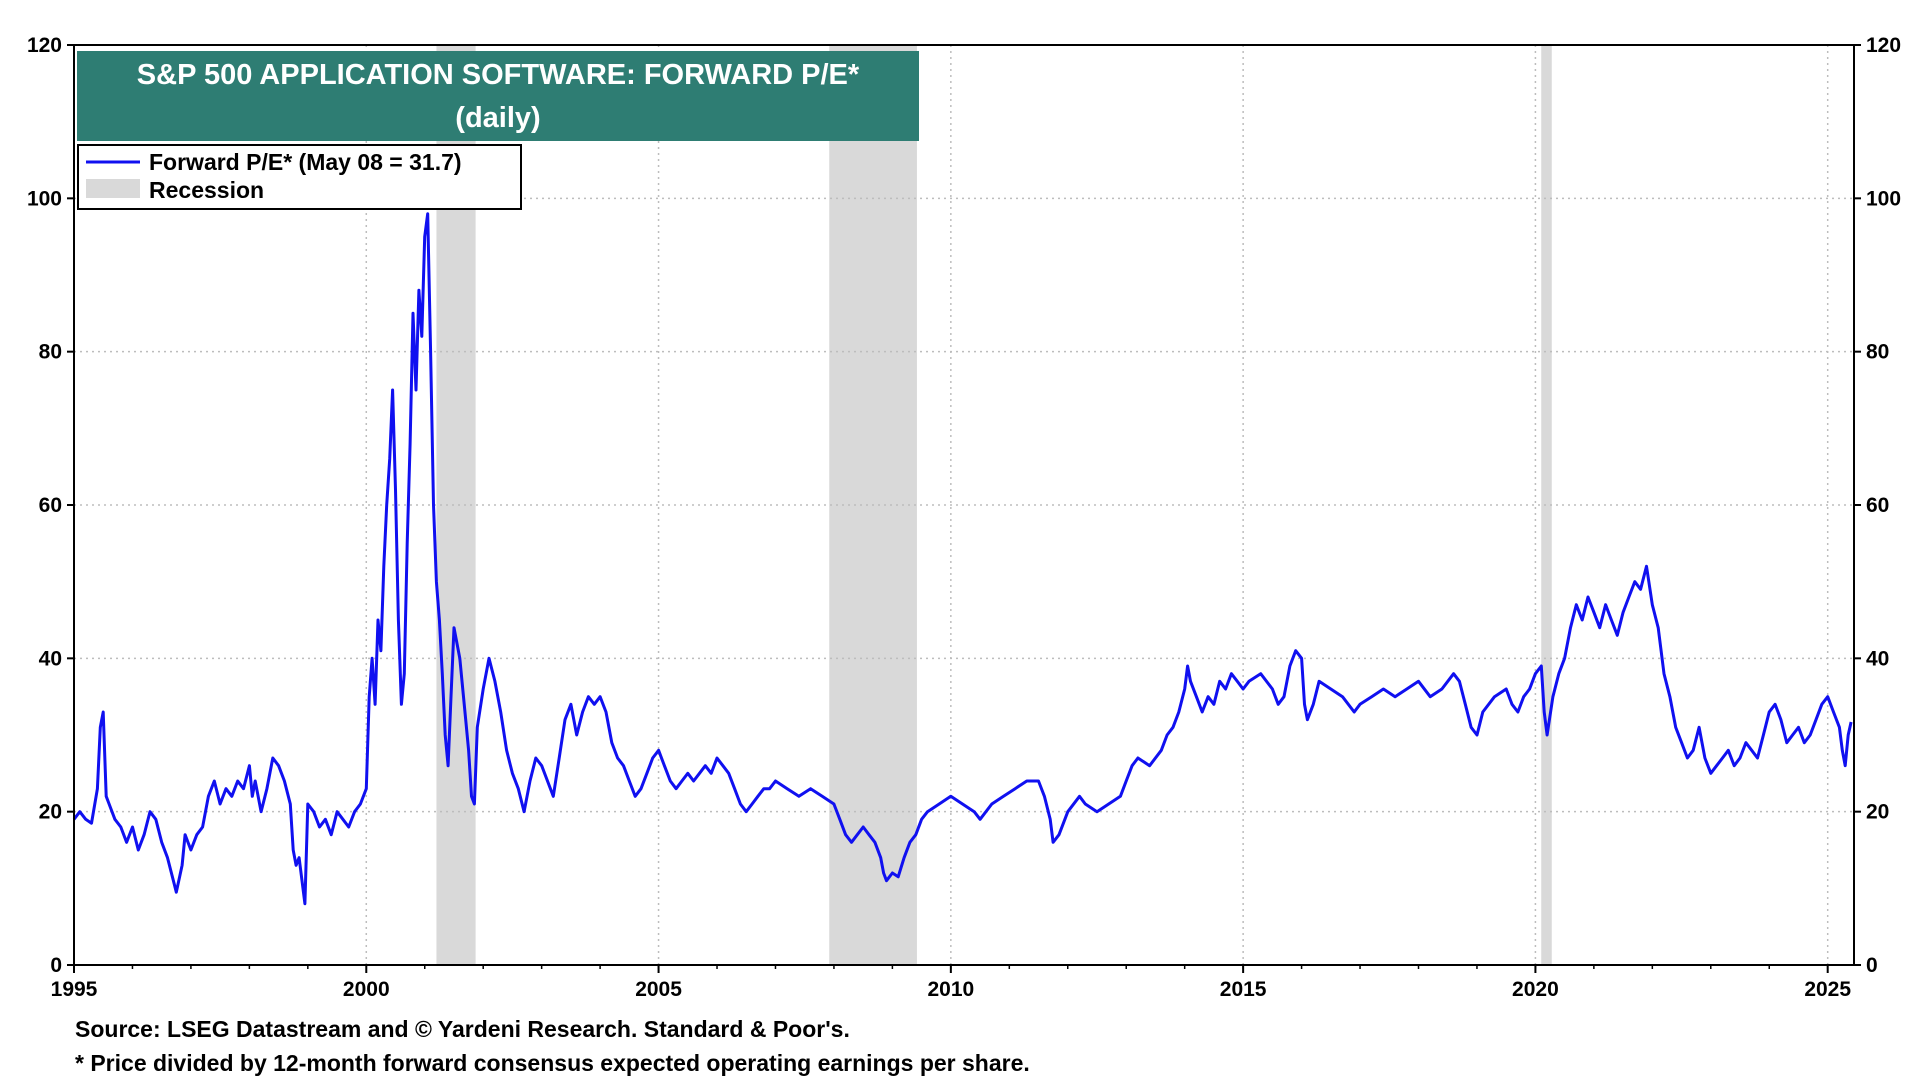 Image resolution: width=1920 pixels, height=1080 pixels. I want to click on y-tick-label-left: 40, so click(50, 658).